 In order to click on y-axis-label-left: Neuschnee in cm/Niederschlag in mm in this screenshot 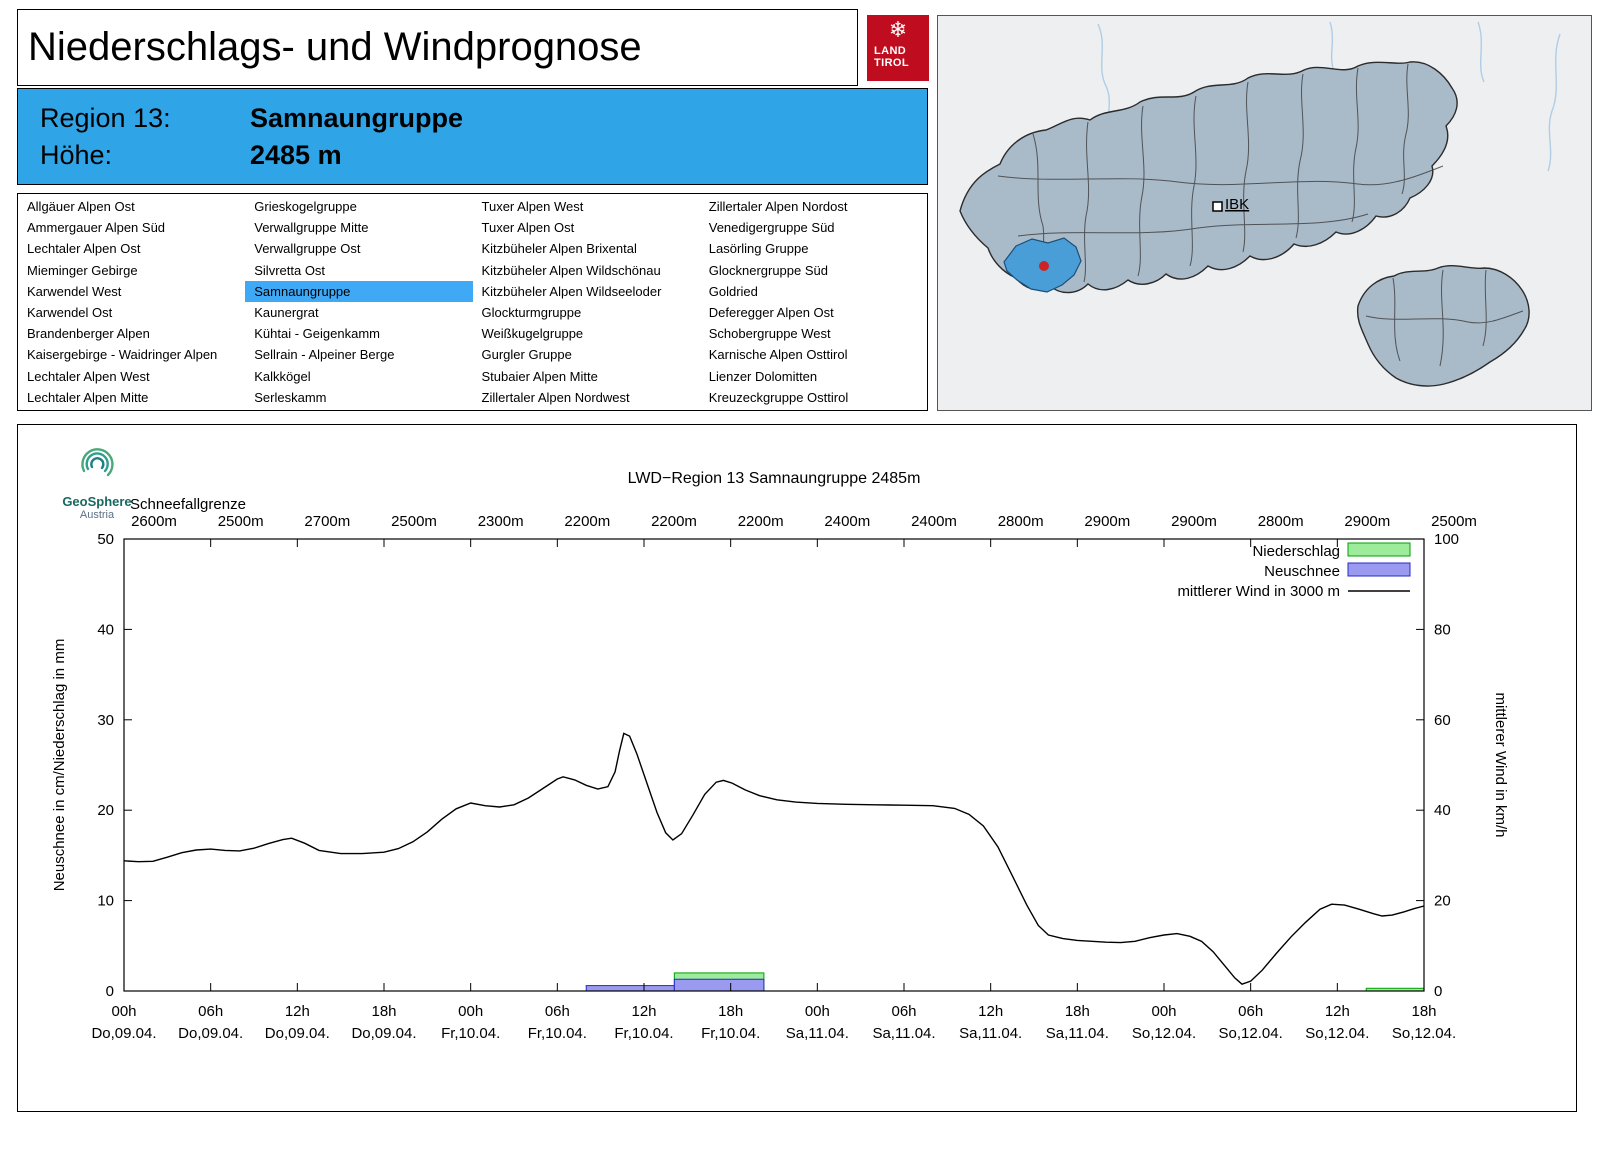, I will do `click(59, 765)`.